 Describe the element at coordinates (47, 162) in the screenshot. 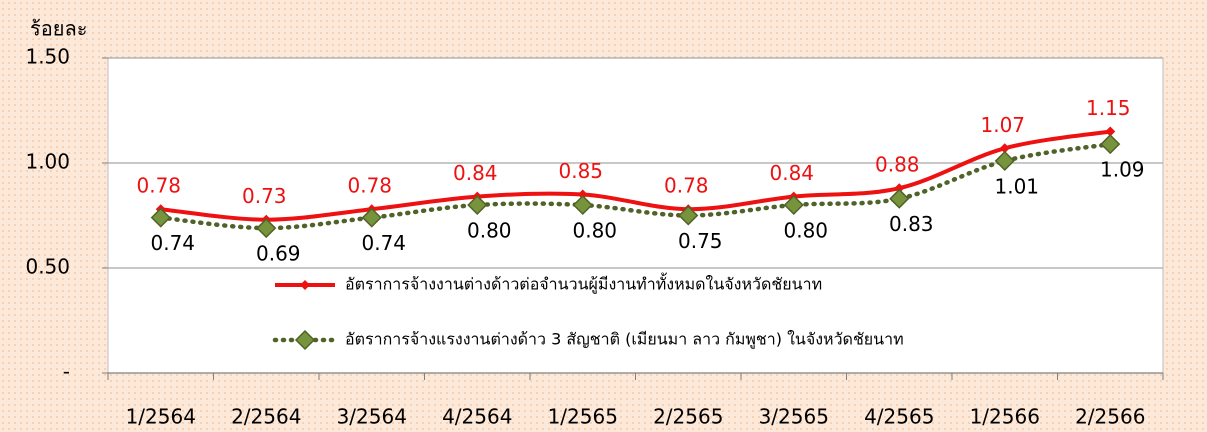

I see `y-tick-label: 1.00` at that location.